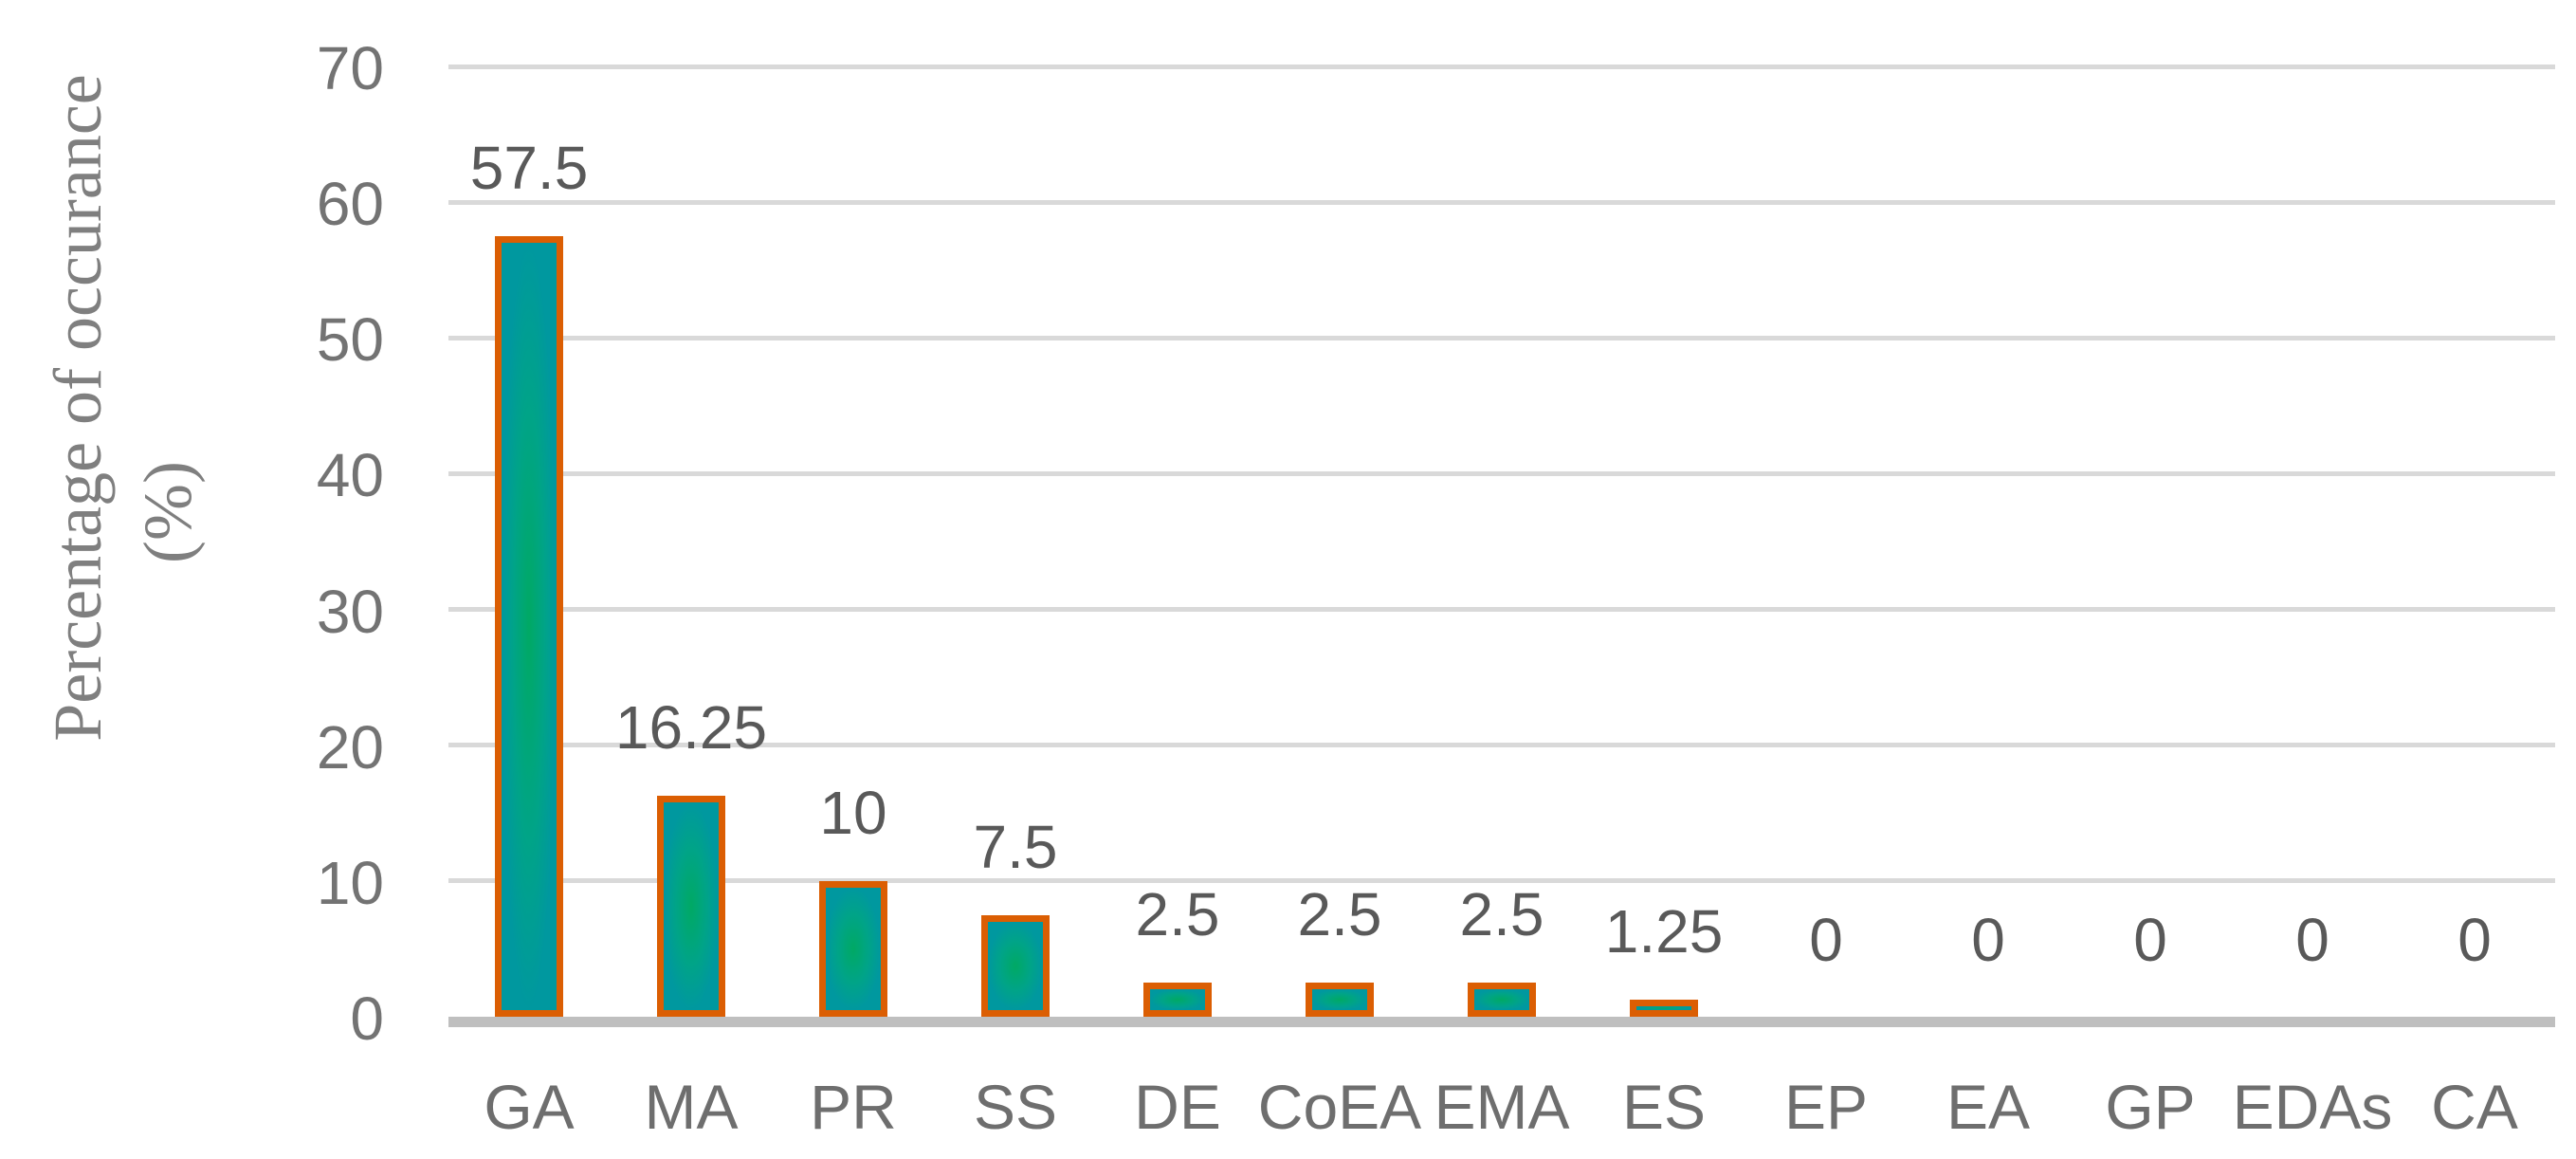 The width and height of the screenshot is (2576, 1159). Describe the element at coordinates (529, 626) in the screenshot. I see `bar-ga` at that location.